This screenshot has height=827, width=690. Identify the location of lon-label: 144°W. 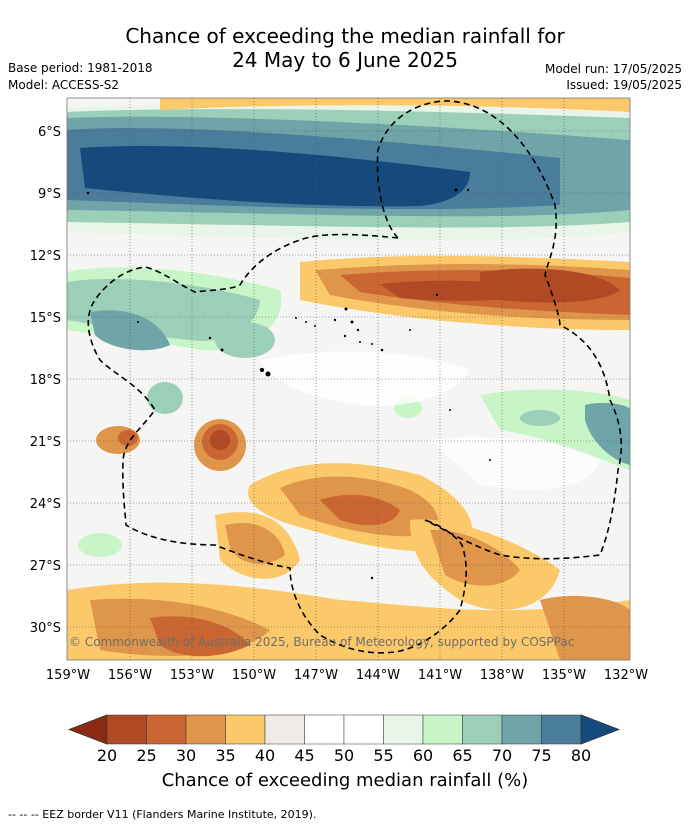
(378, 675).